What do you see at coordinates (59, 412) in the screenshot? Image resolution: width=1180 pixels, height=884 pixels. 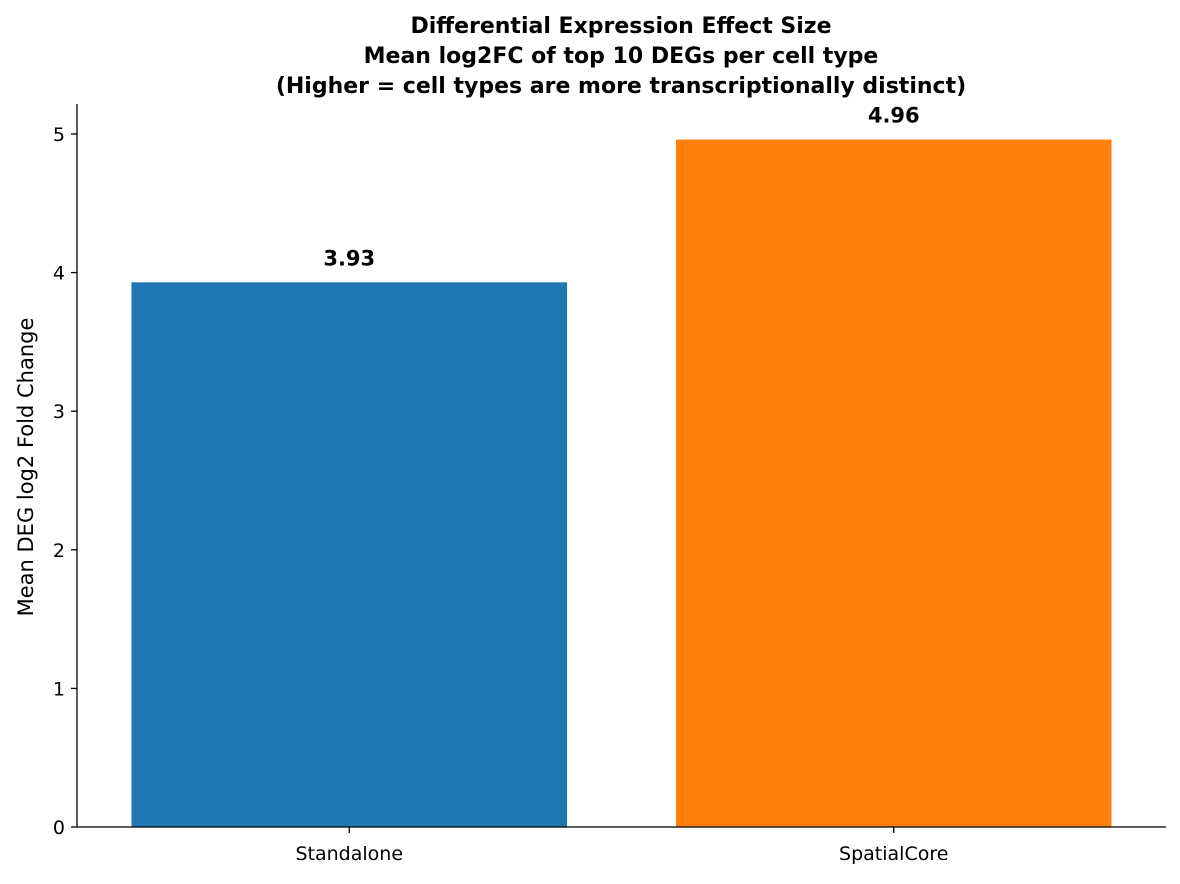 I see `y-tick-label-3: 3` at bounding box center [59, 412].